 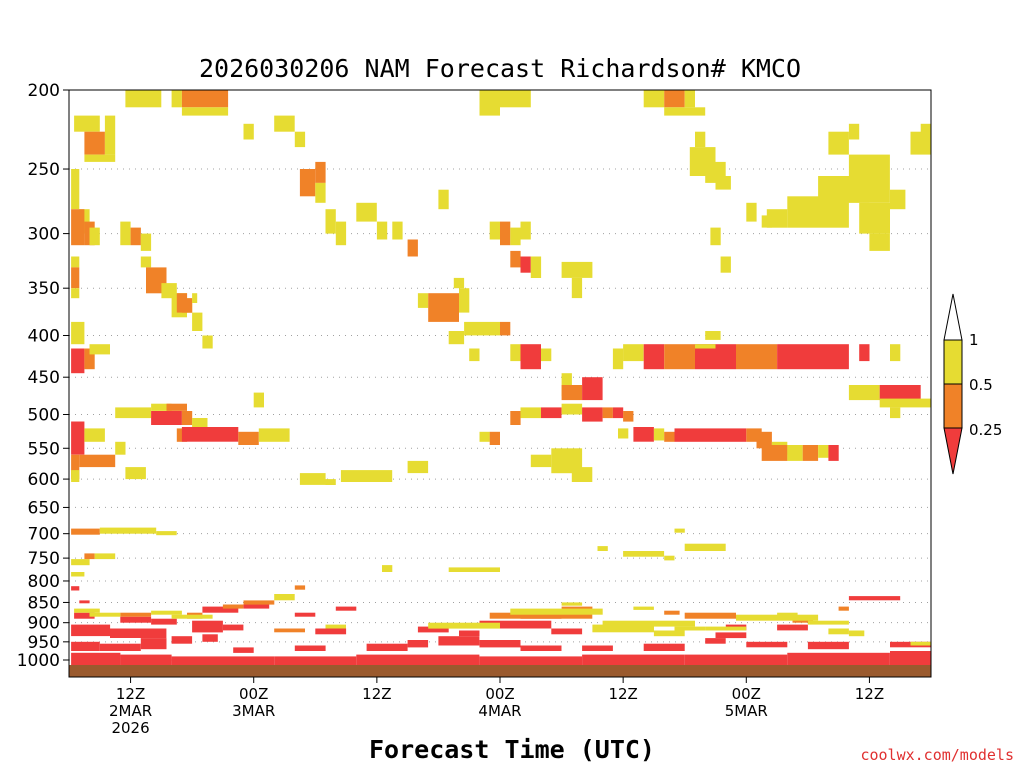 I want to click on colorbar-label-1: 0.5, so click(x=981, y=385).